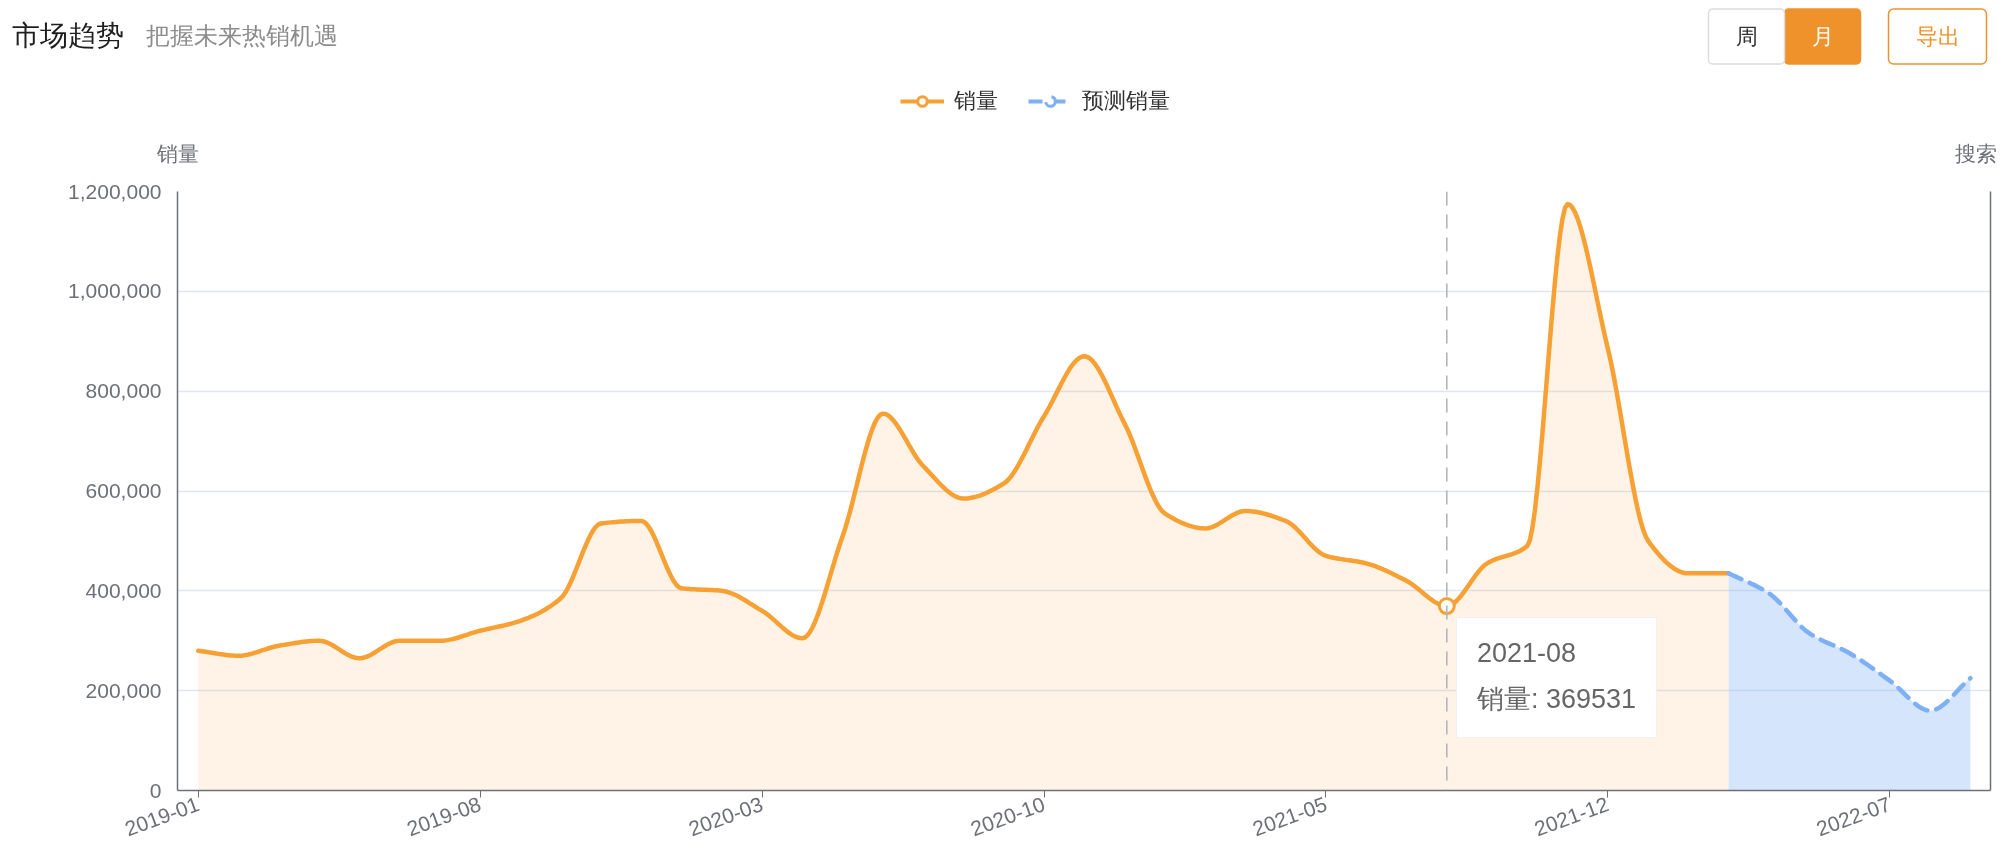  Describe the element at coordinates (1937, 36) in the screenshot. I see `text: 导出` at that location.